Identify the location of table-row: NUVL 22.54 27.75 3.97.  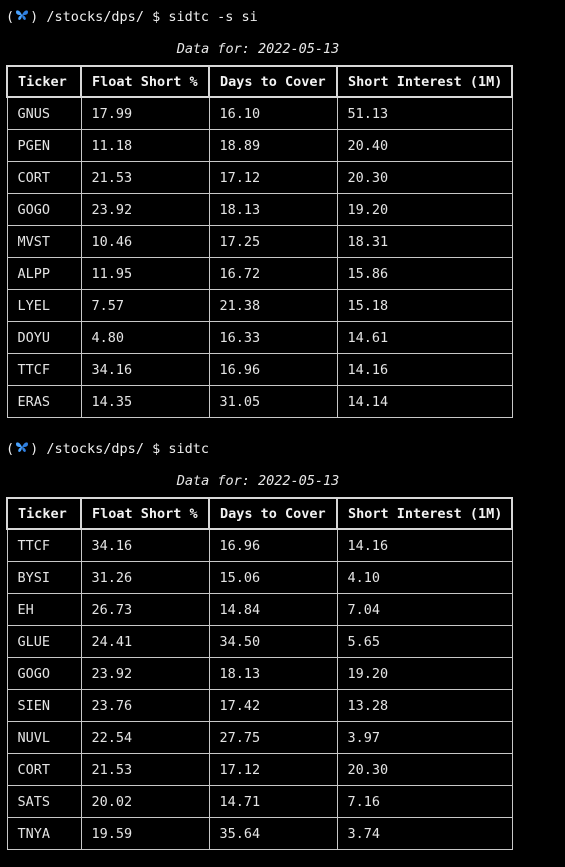
(259, 737).